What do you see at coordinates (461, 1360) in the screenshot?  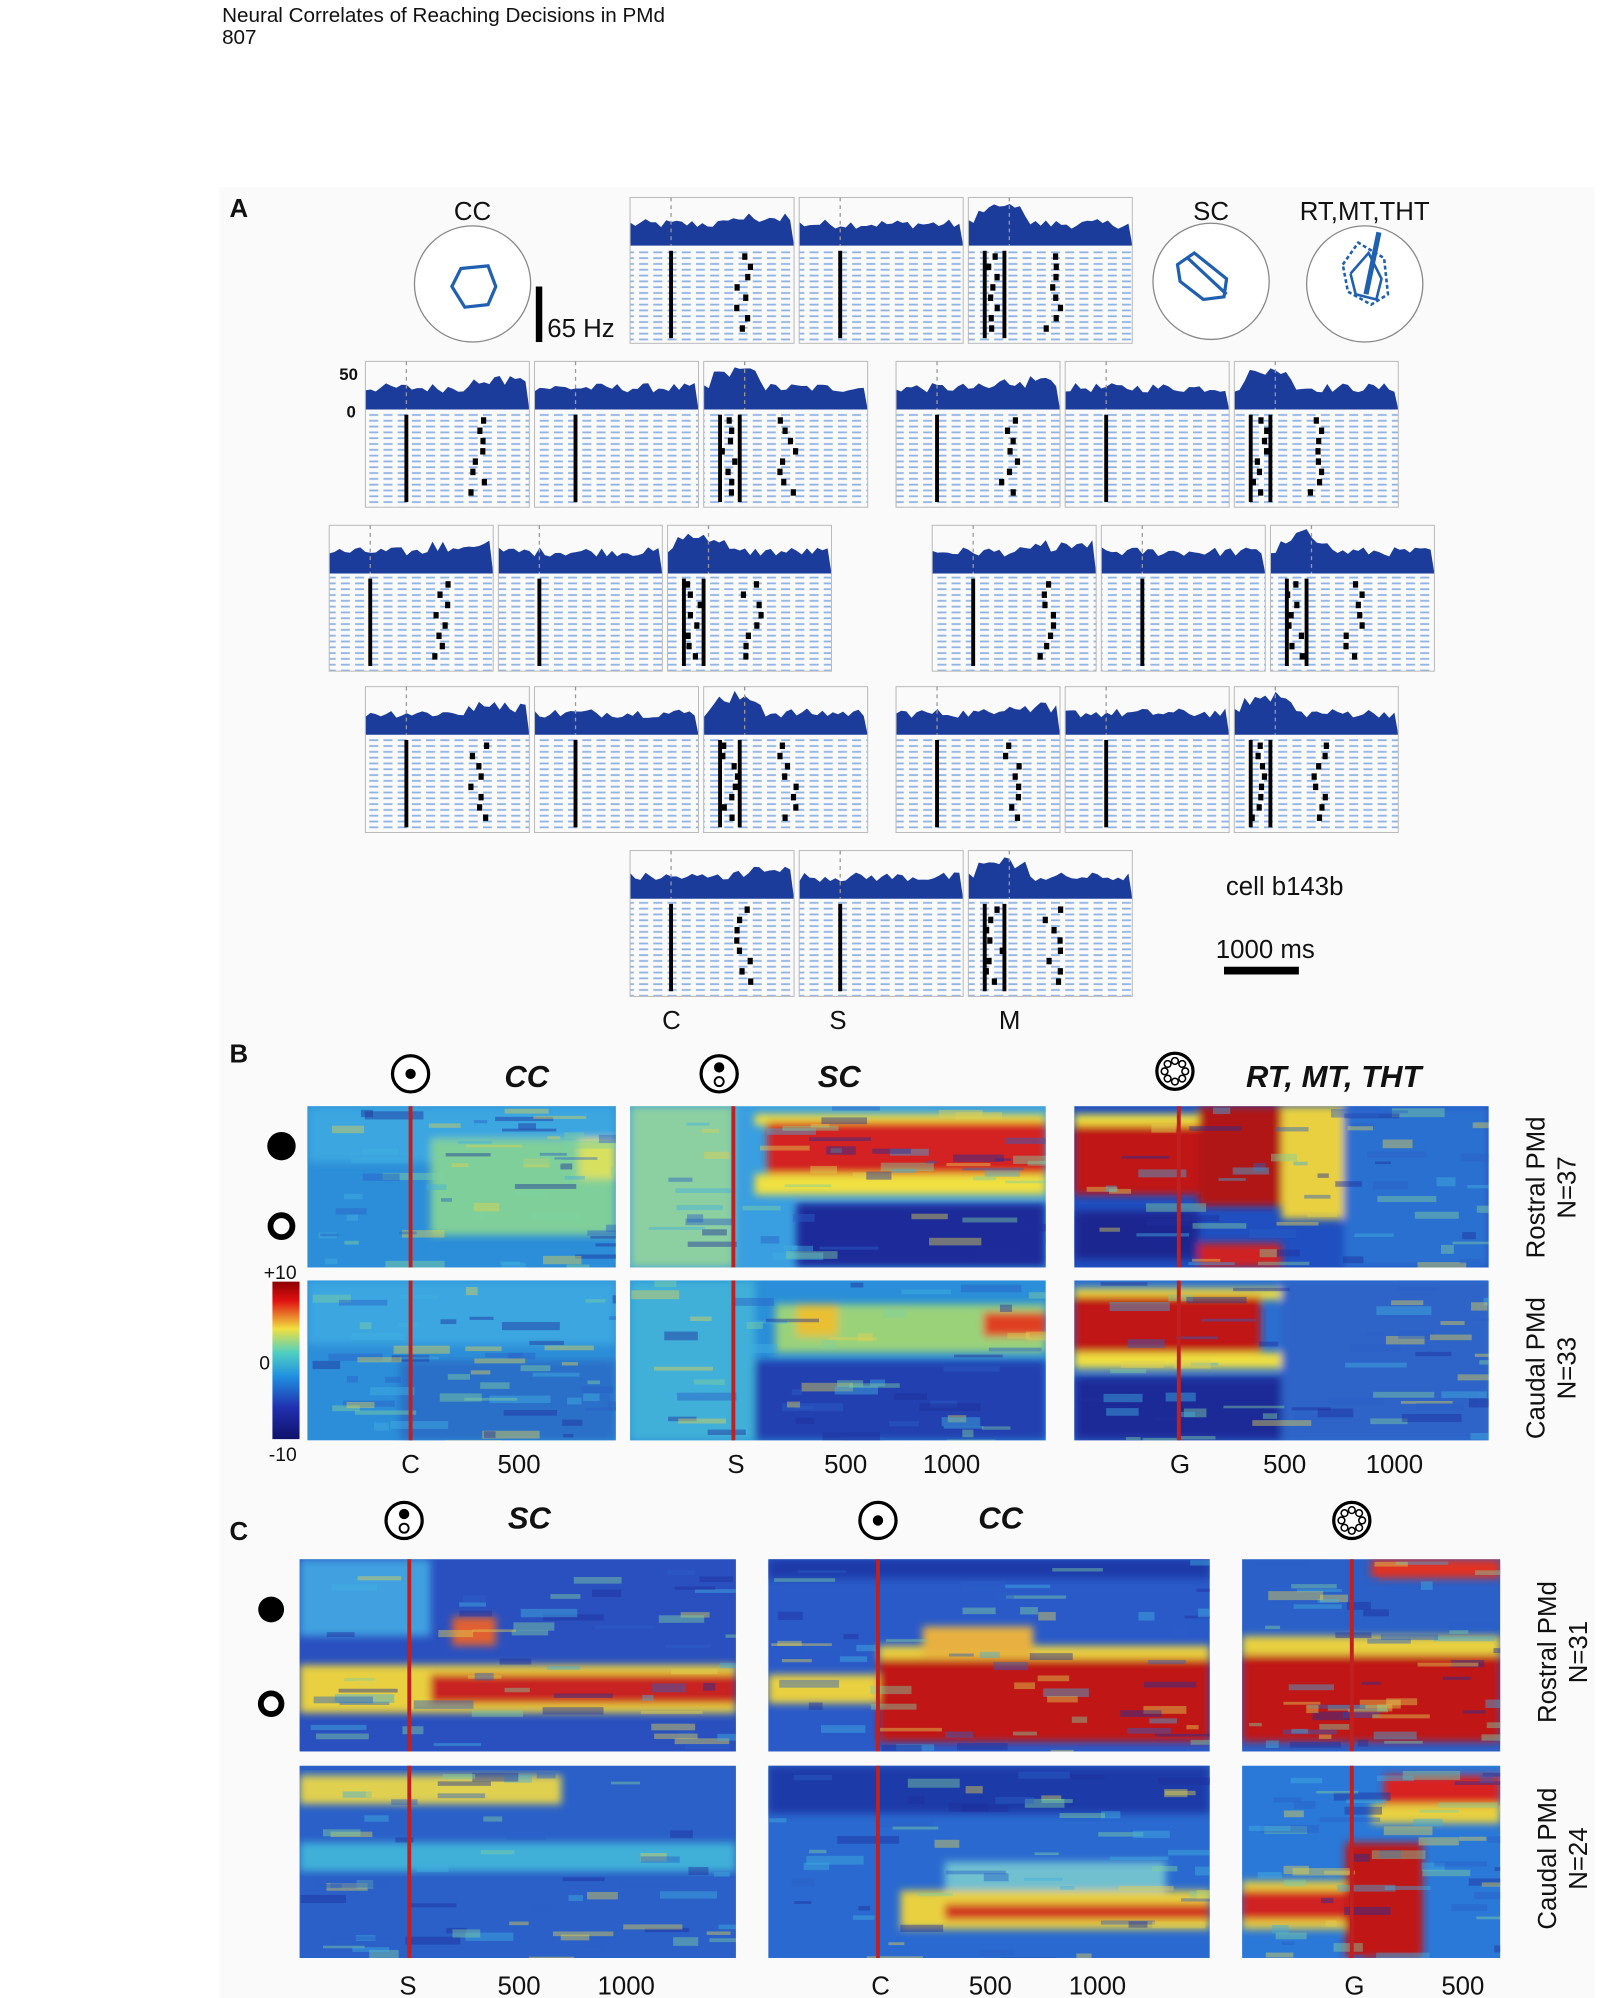 I see `heatmap-blobs` at bounding box center [461, 1360].